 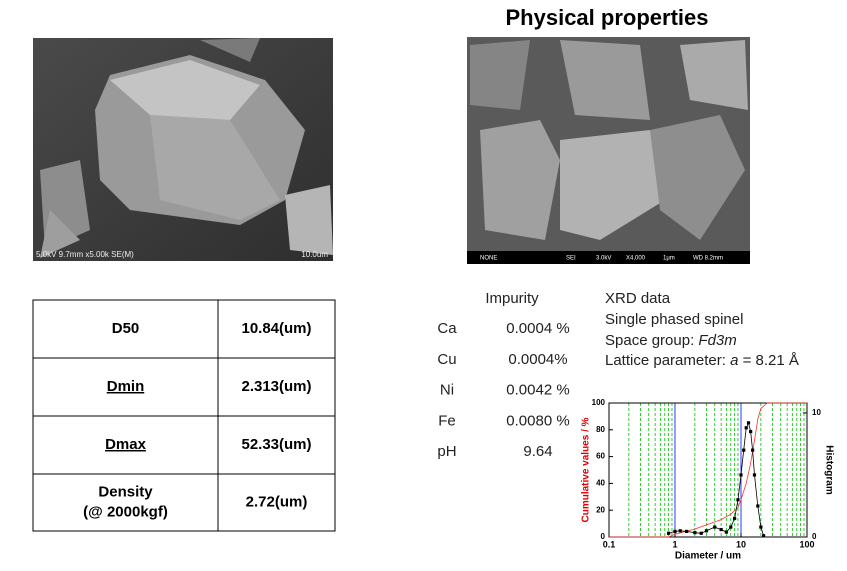 What do you see at coordinates (446, 451) in the screenshot?
I see `impurity-element: pH` at bounding box center [446, 451].